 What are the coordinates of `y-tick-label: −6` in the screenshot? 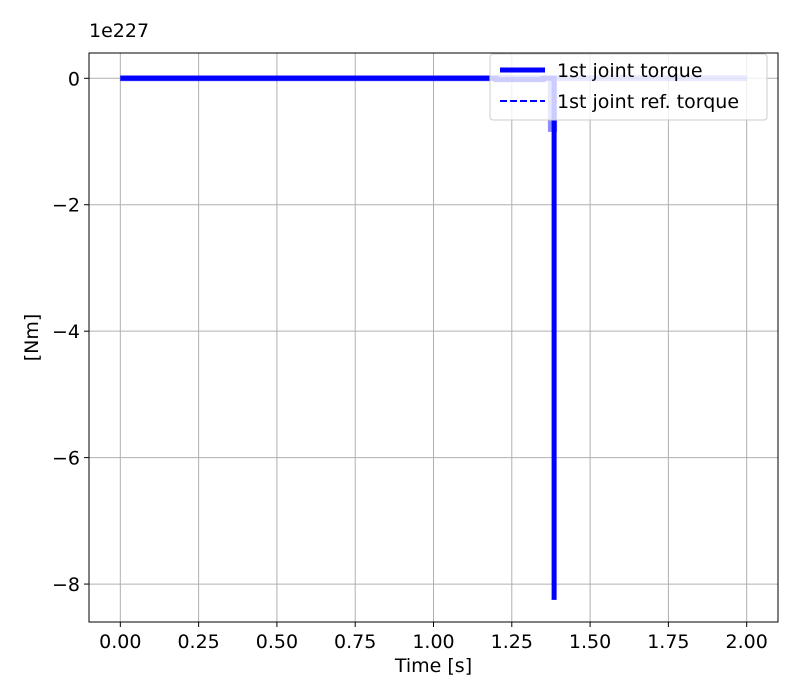 It's located at (66, 459).